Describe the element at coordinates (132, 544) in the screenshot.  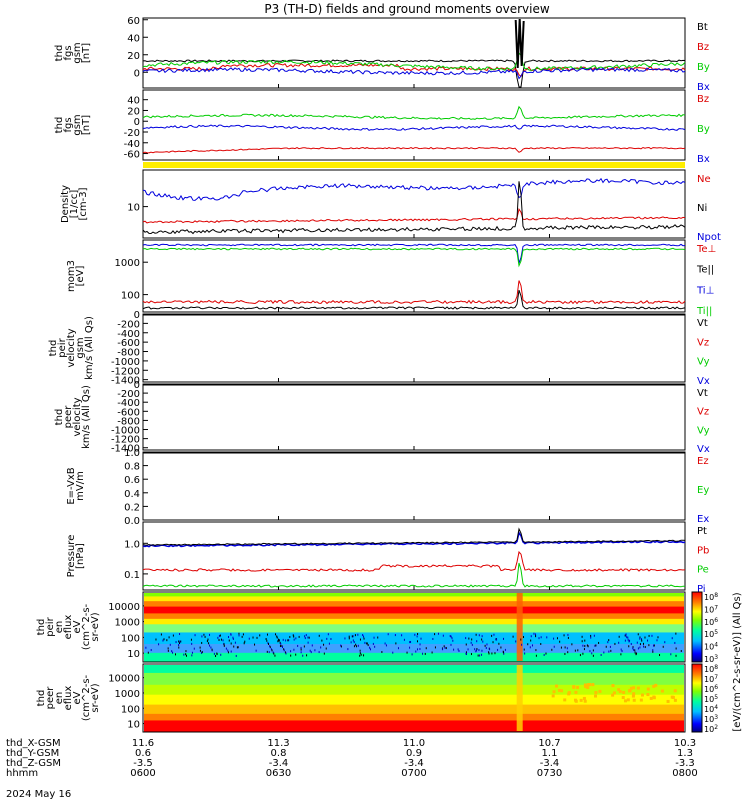
I see `y-tick-label: 1.0` at that location.